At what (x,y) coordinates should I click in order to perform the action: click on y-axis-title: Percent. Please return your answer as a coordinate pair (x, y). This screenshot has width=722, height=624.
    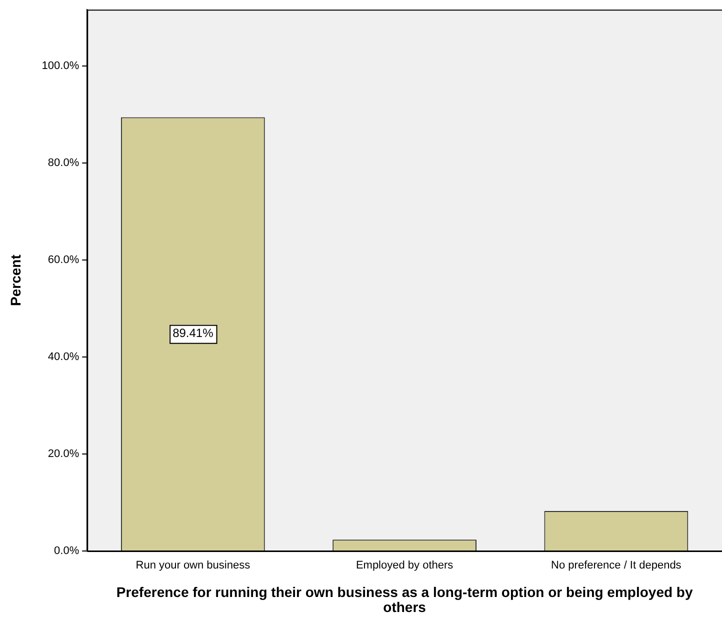
    Looking at the image, I should click on (15, 280).